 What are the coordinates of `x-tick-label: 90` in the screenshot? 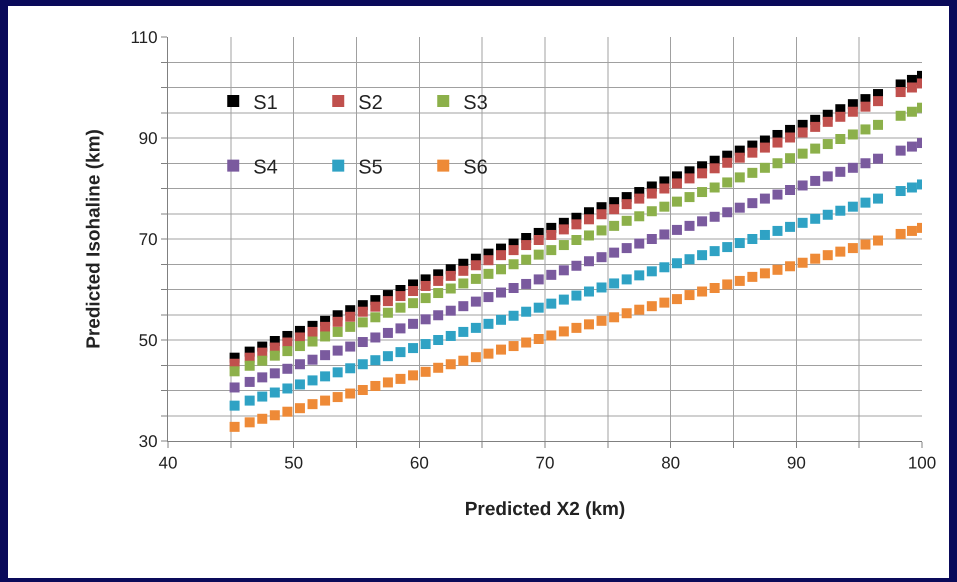 It's located at (796, 462).